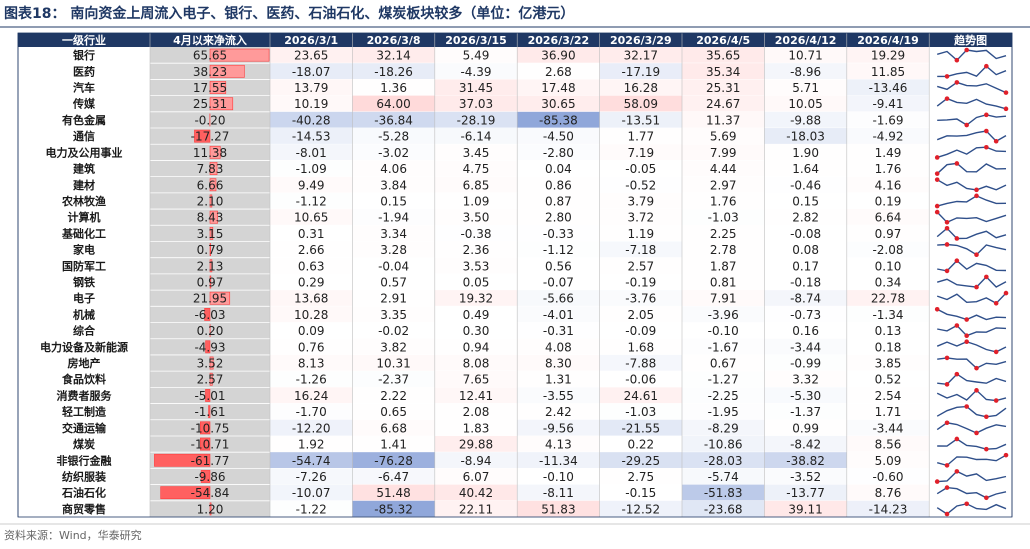 This screenshot has height=549, width=1030. I want to click on weekly-value: -0.10, so click(723, 331).